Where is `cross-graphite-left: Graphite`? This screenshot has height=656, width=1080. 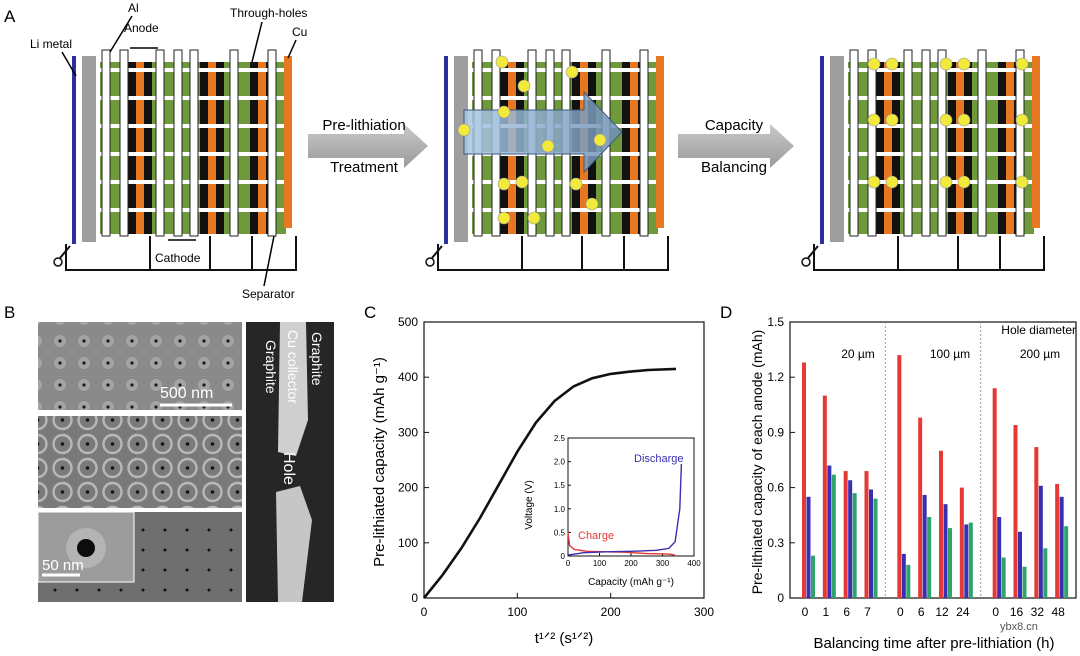
cross-graphite-left: Graphite is located at coordinates (271, 367).